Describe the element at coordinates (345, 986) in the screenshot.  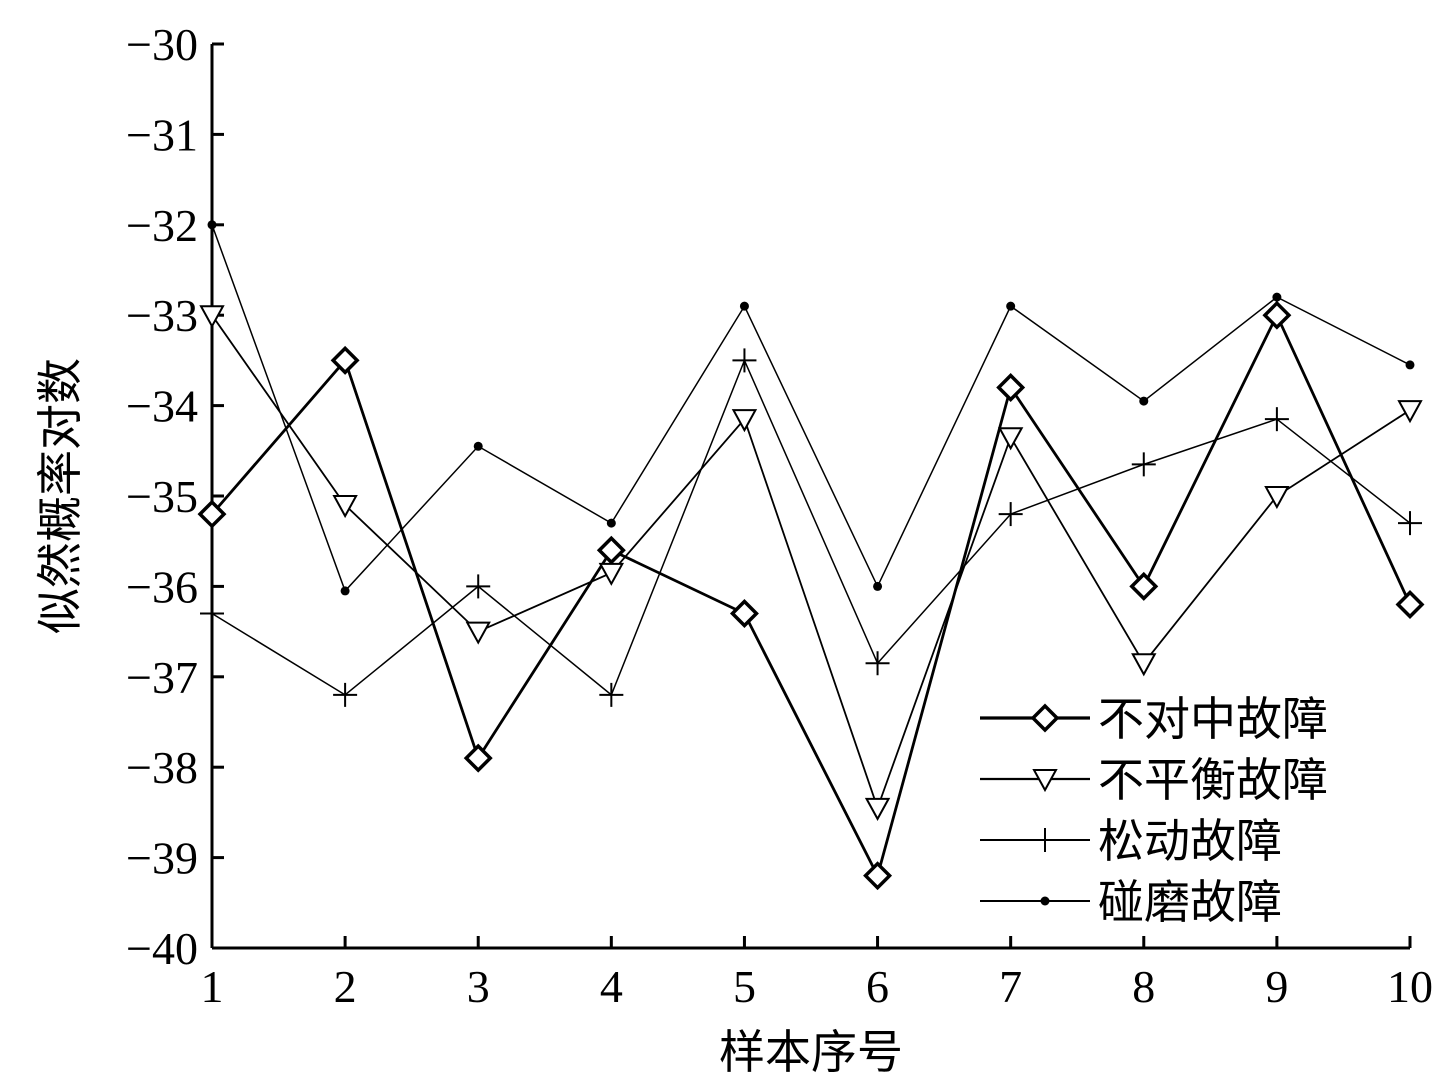
I see `x-tick-label: 2` at that location.